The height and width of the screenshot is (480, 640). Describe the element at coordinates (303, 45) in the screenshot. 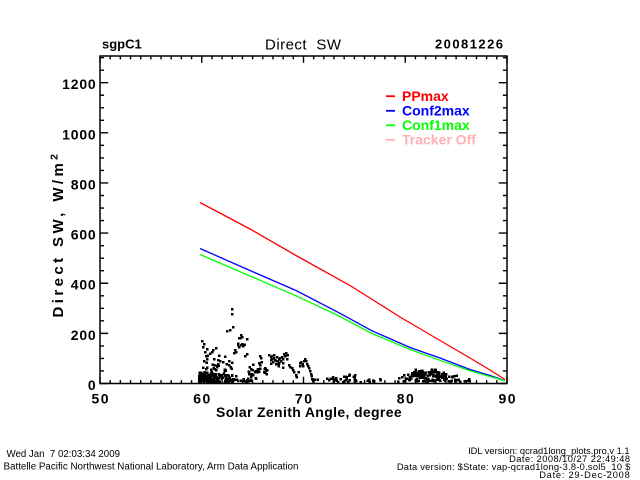

I see `svg-text: Direct SW` at that location.